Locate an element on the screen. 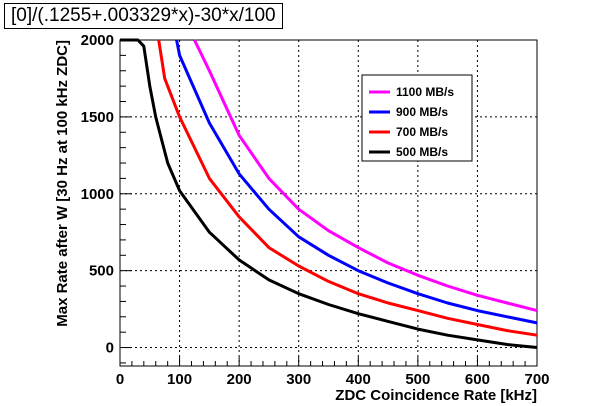 The height and width of the screenshot is (406, 600). chart-title: [0]/(.1255+.003329*x)-30*x/100 is located at coordinates (143, 16).